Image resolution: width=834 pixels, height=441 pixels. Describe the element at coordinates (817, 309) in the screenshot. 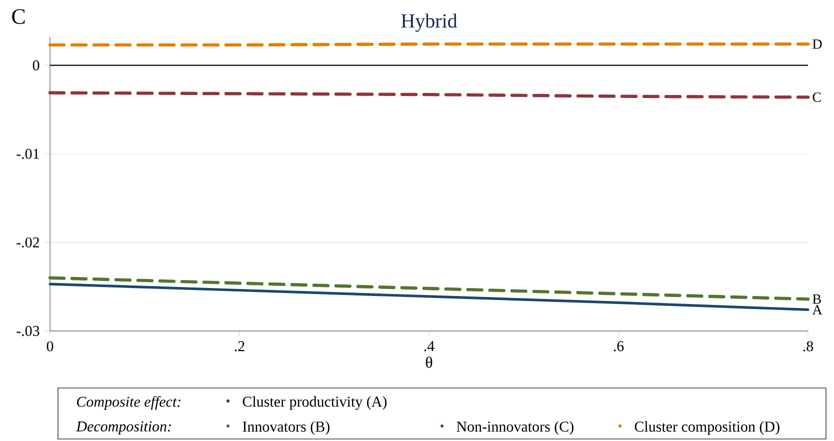

I see `text: A` at that location.